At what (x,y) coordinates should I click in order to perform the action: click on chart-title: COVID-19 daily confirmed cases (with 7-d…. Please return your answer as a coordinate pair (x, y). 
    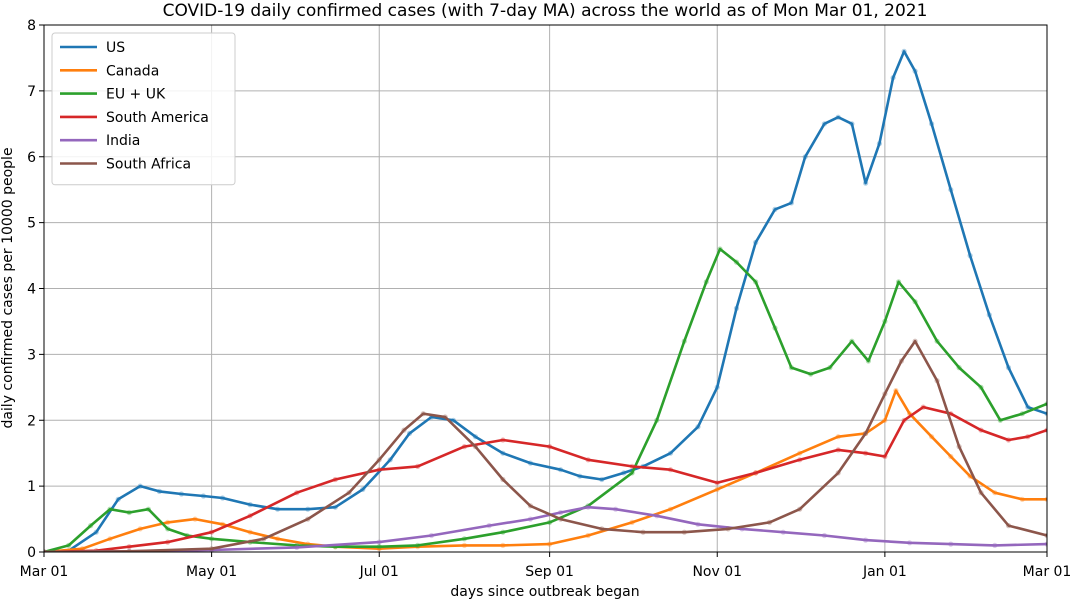
    Looking at the image, I should click on (545, 11).